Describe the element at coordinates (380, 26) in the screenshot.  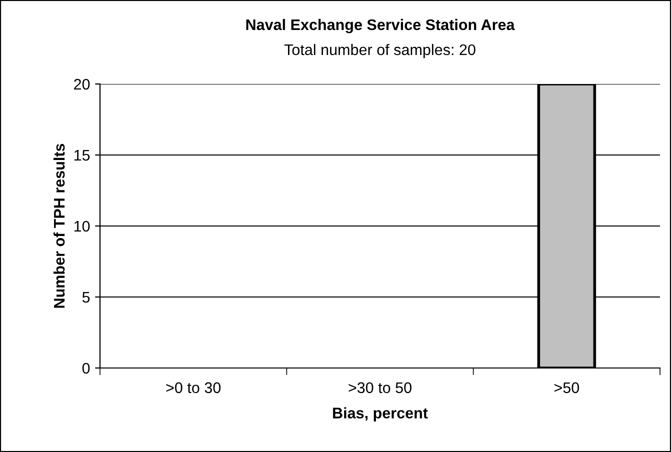
I see `chart-title: Naval Exchange Service Station Area` at that location.